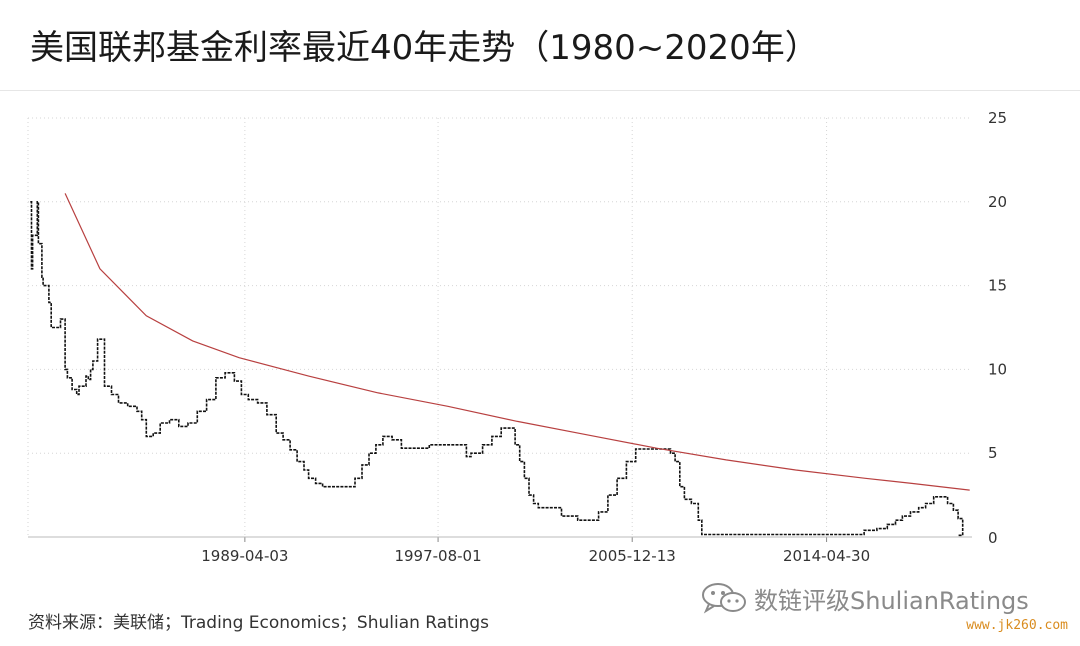  I want to click on x-tick-label: 2005-12-13, so click(632, 556).